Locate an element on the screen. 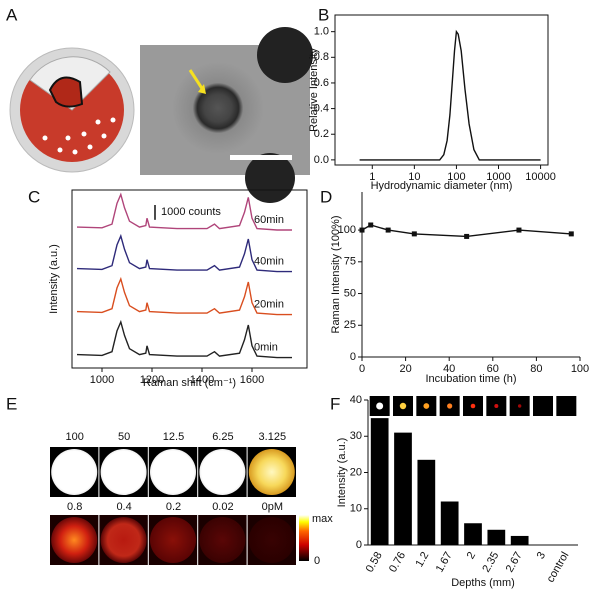  y-axis-label: Raman Intensity (100%) is located at coordinates (336, 275).